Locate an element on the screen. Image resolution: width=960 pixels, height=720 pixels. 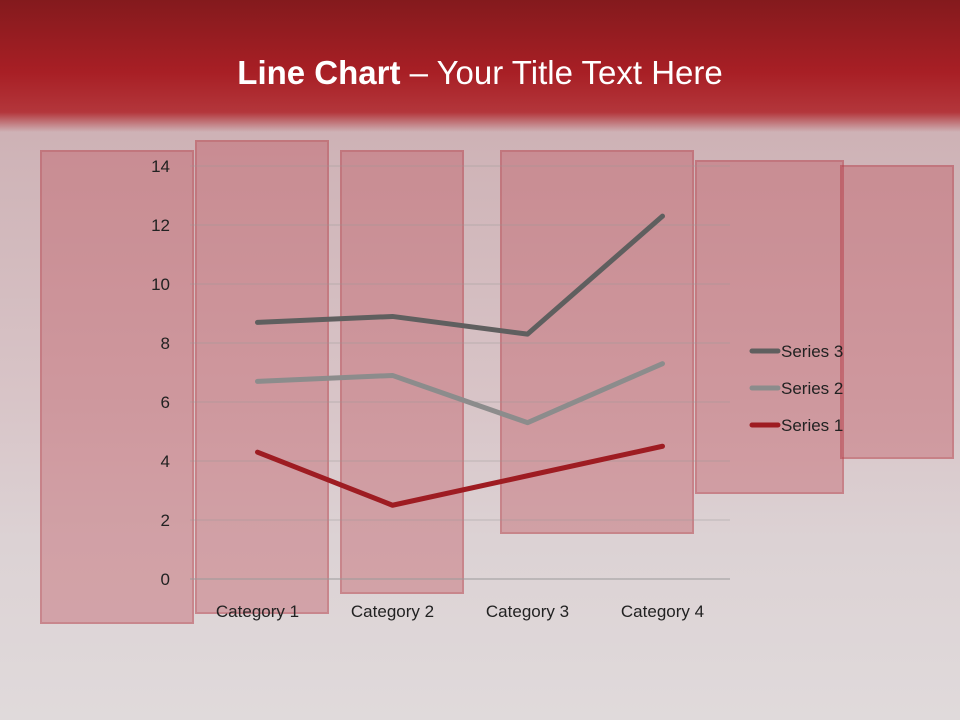
y-tick-label: 14 is located at coordinates (160, 166).